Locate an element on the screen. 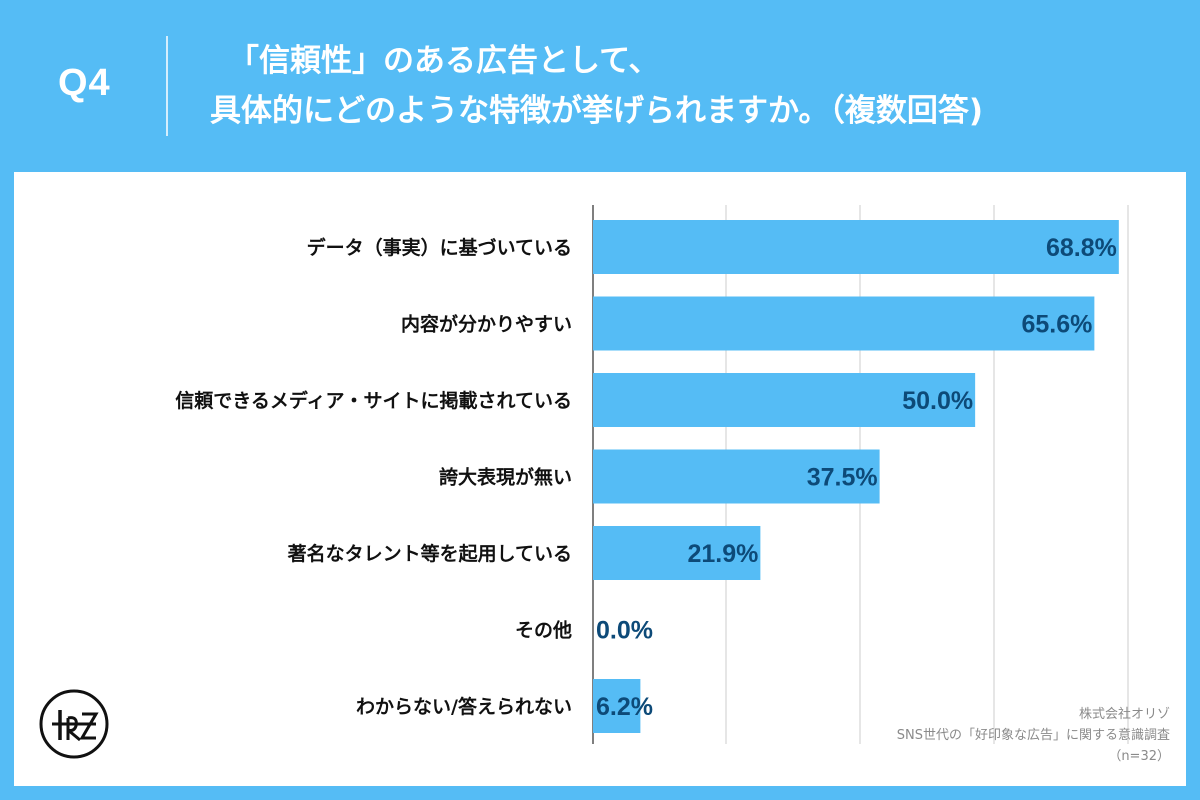 This screenshot has height=800, width=1200. category-label: 誇大表現が無い is located at coordinates (505, 477).